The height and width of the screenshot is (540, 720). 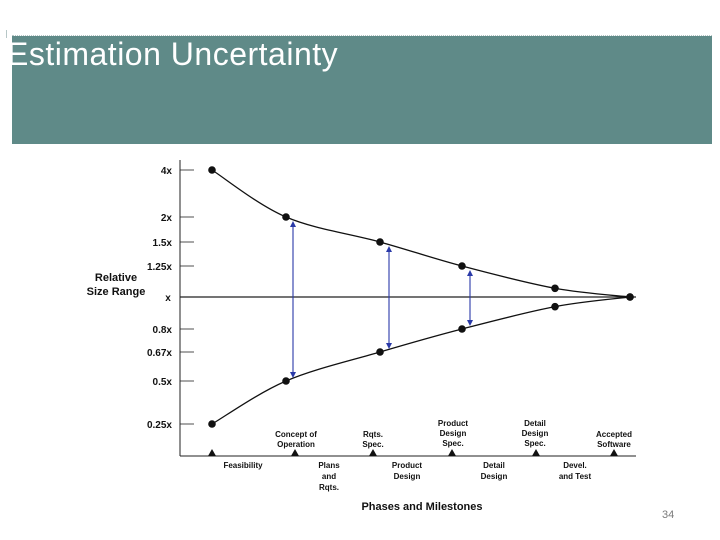 I want to click on lower-bound-curve, so click(x=421, y=360).